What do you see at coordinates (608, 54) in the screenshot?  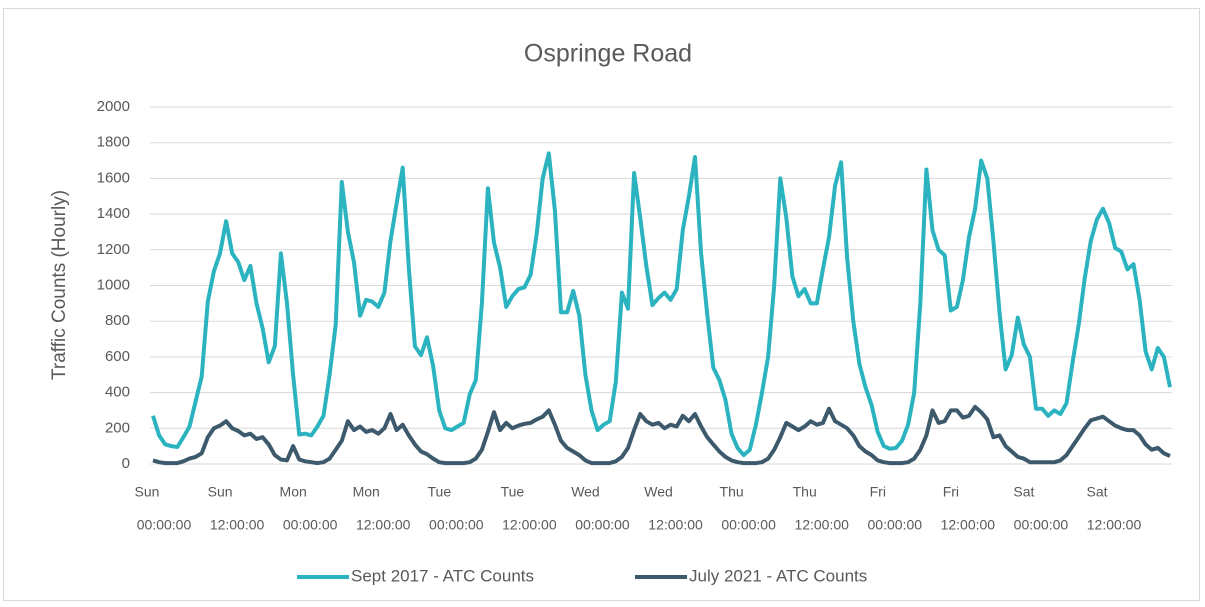 I see `chart-title: Ospringe Road` at bounding box center [608, 54].